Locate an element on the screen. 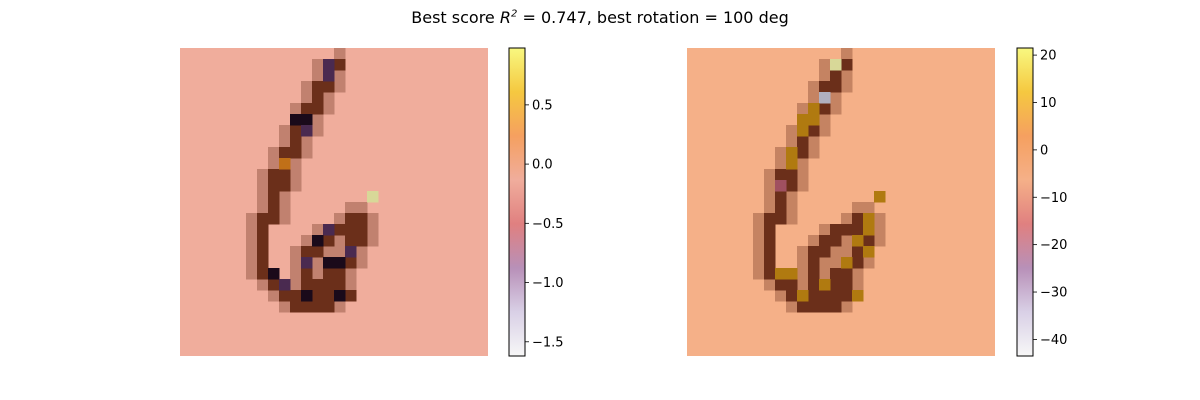 The image size is (1200, 400). colorbar-tick-label: 0.5 is located at coordinates (542, 105).